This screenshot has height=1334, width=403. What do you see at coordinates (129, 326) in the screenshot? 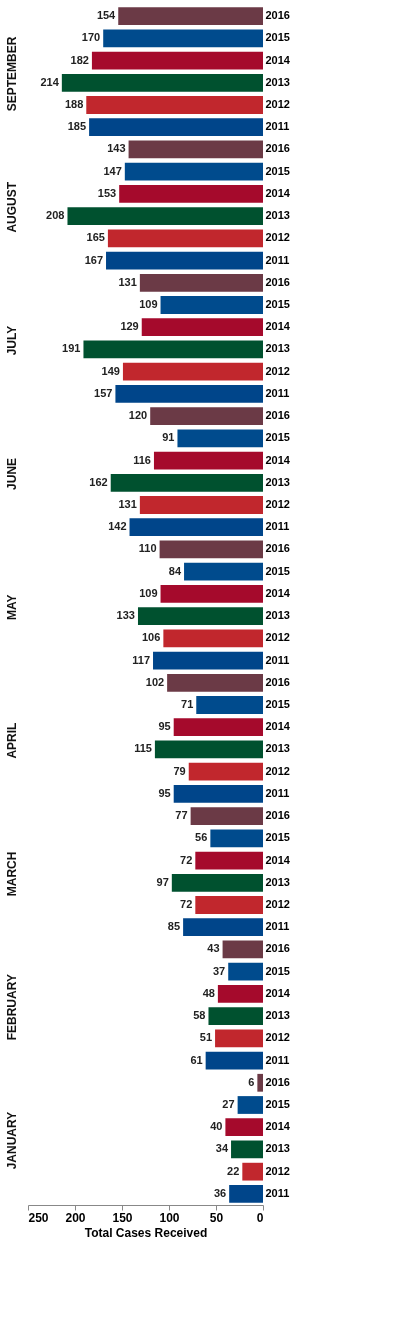
I see `data-label: 129` at bounding box center [129, 326].